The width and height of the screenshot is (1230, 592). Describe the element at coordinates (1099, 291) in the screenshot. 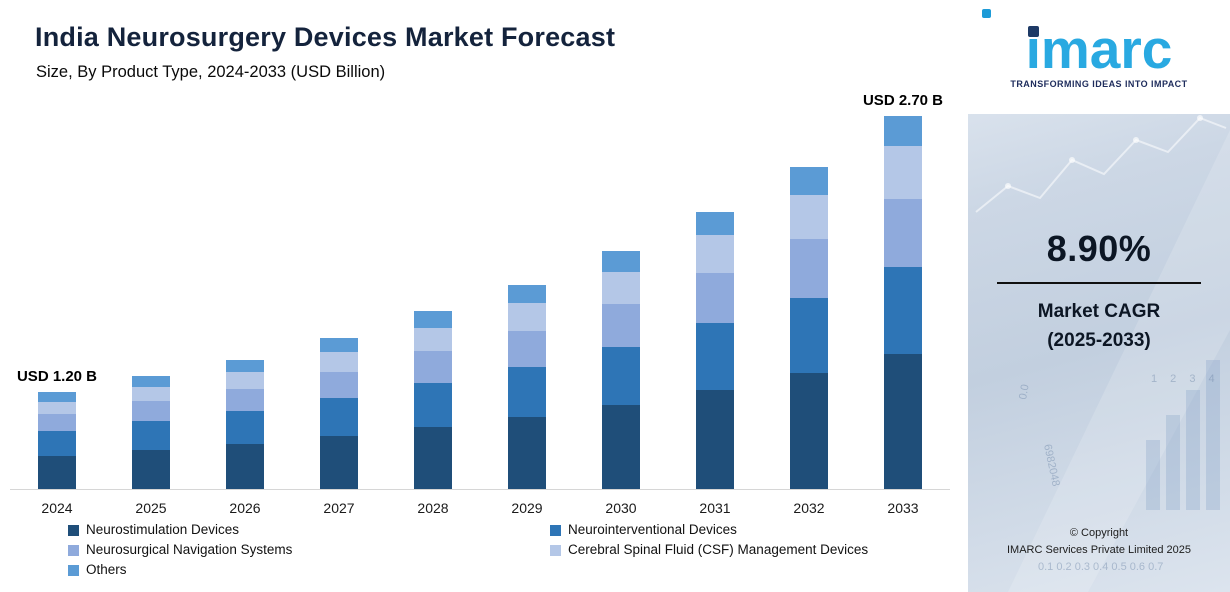

I see `cagr-block: 8.90% Market CAGR (2025-2033)` at that location.